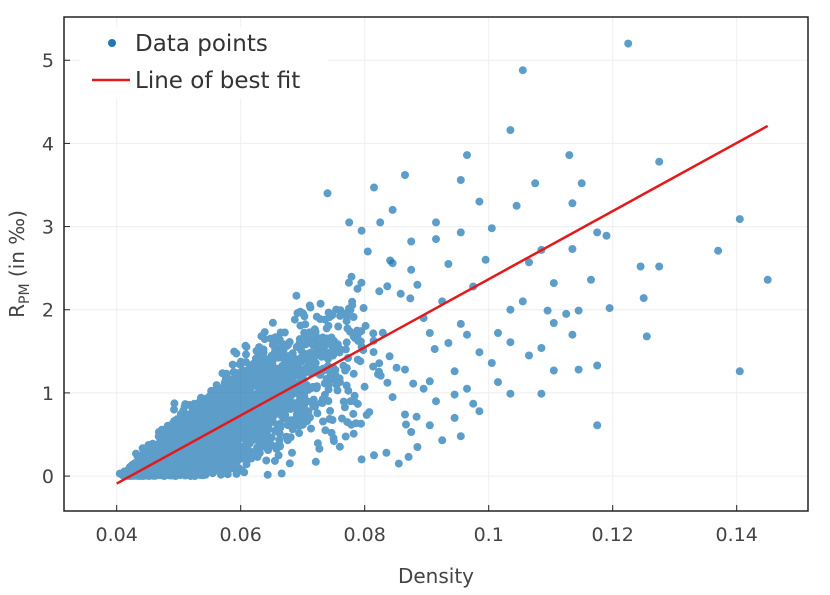  Describe the element at coordinates (112, 43) in the screenshot. I see `legend-marker-data-points` at that location.